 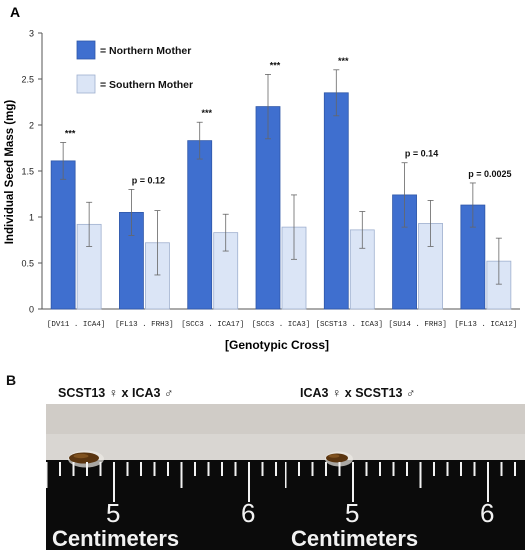 I want to click on legend-label: = Southern Mother, so click(x=146, y=85).